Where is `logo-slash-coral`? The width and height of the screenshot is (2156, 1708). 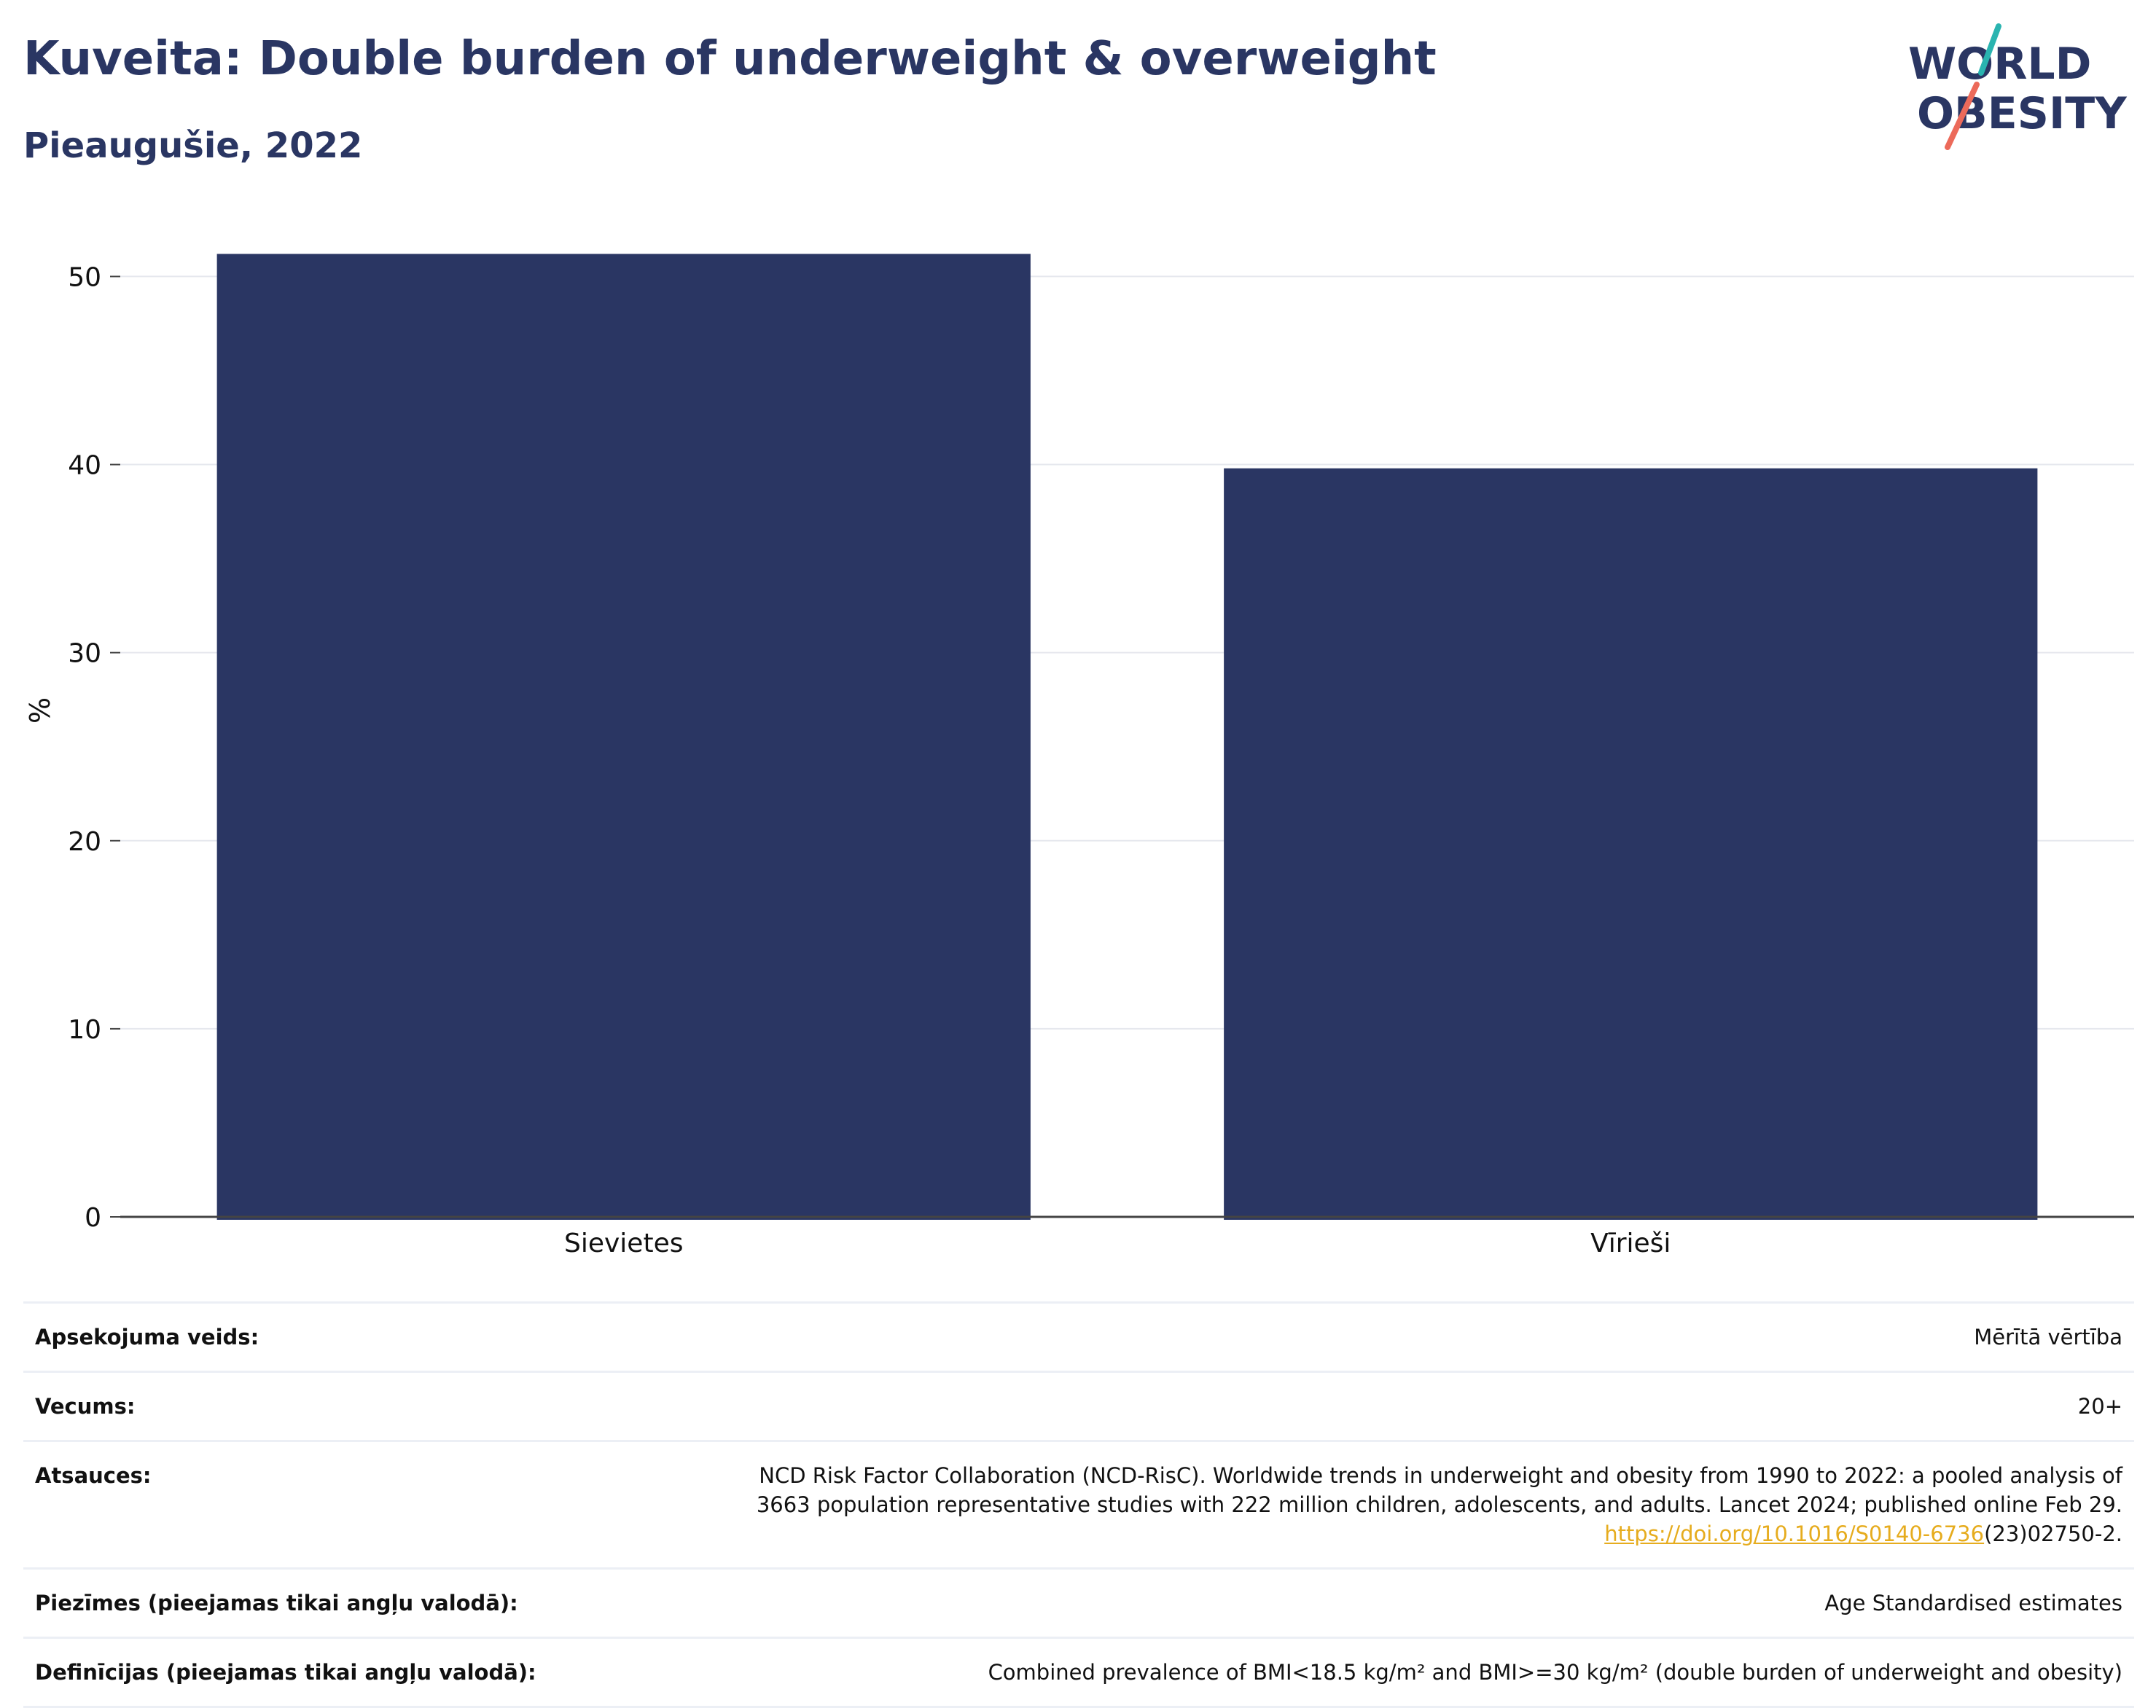 logo-slash-coral is located at coordinates (1963, 116).